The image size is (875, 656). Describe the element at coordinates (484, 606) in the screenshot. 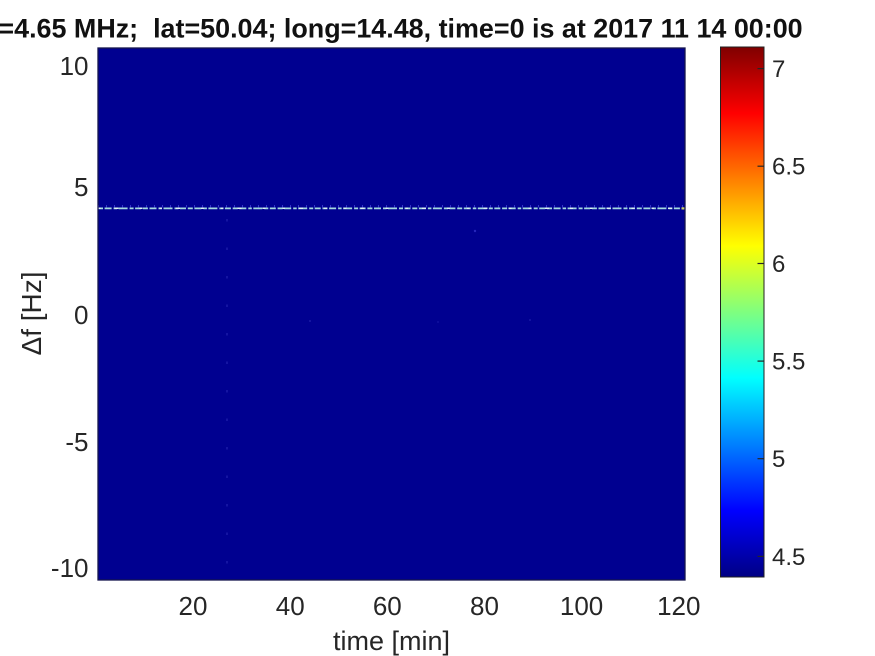

I see `svg-text: 80` at that location.